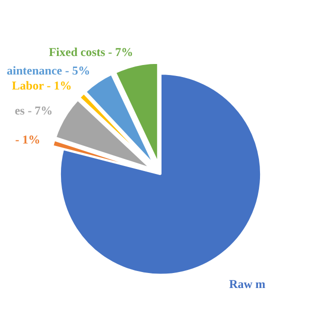 The width and height of the screenshot is (320, 320). I want to click on slice-label: Labor - 1%, so click(42, 85).